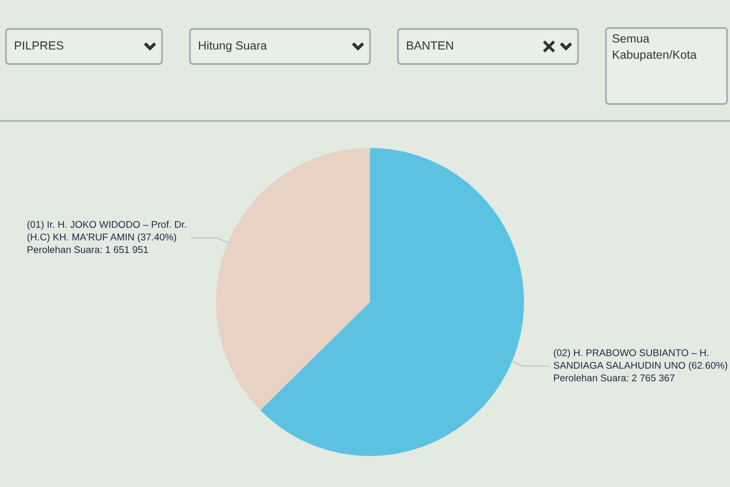  Describe the element at coordinates (614, 378) in the screenshot. I see `data-label: Perolehan Suara: 2 765 367` at that location.